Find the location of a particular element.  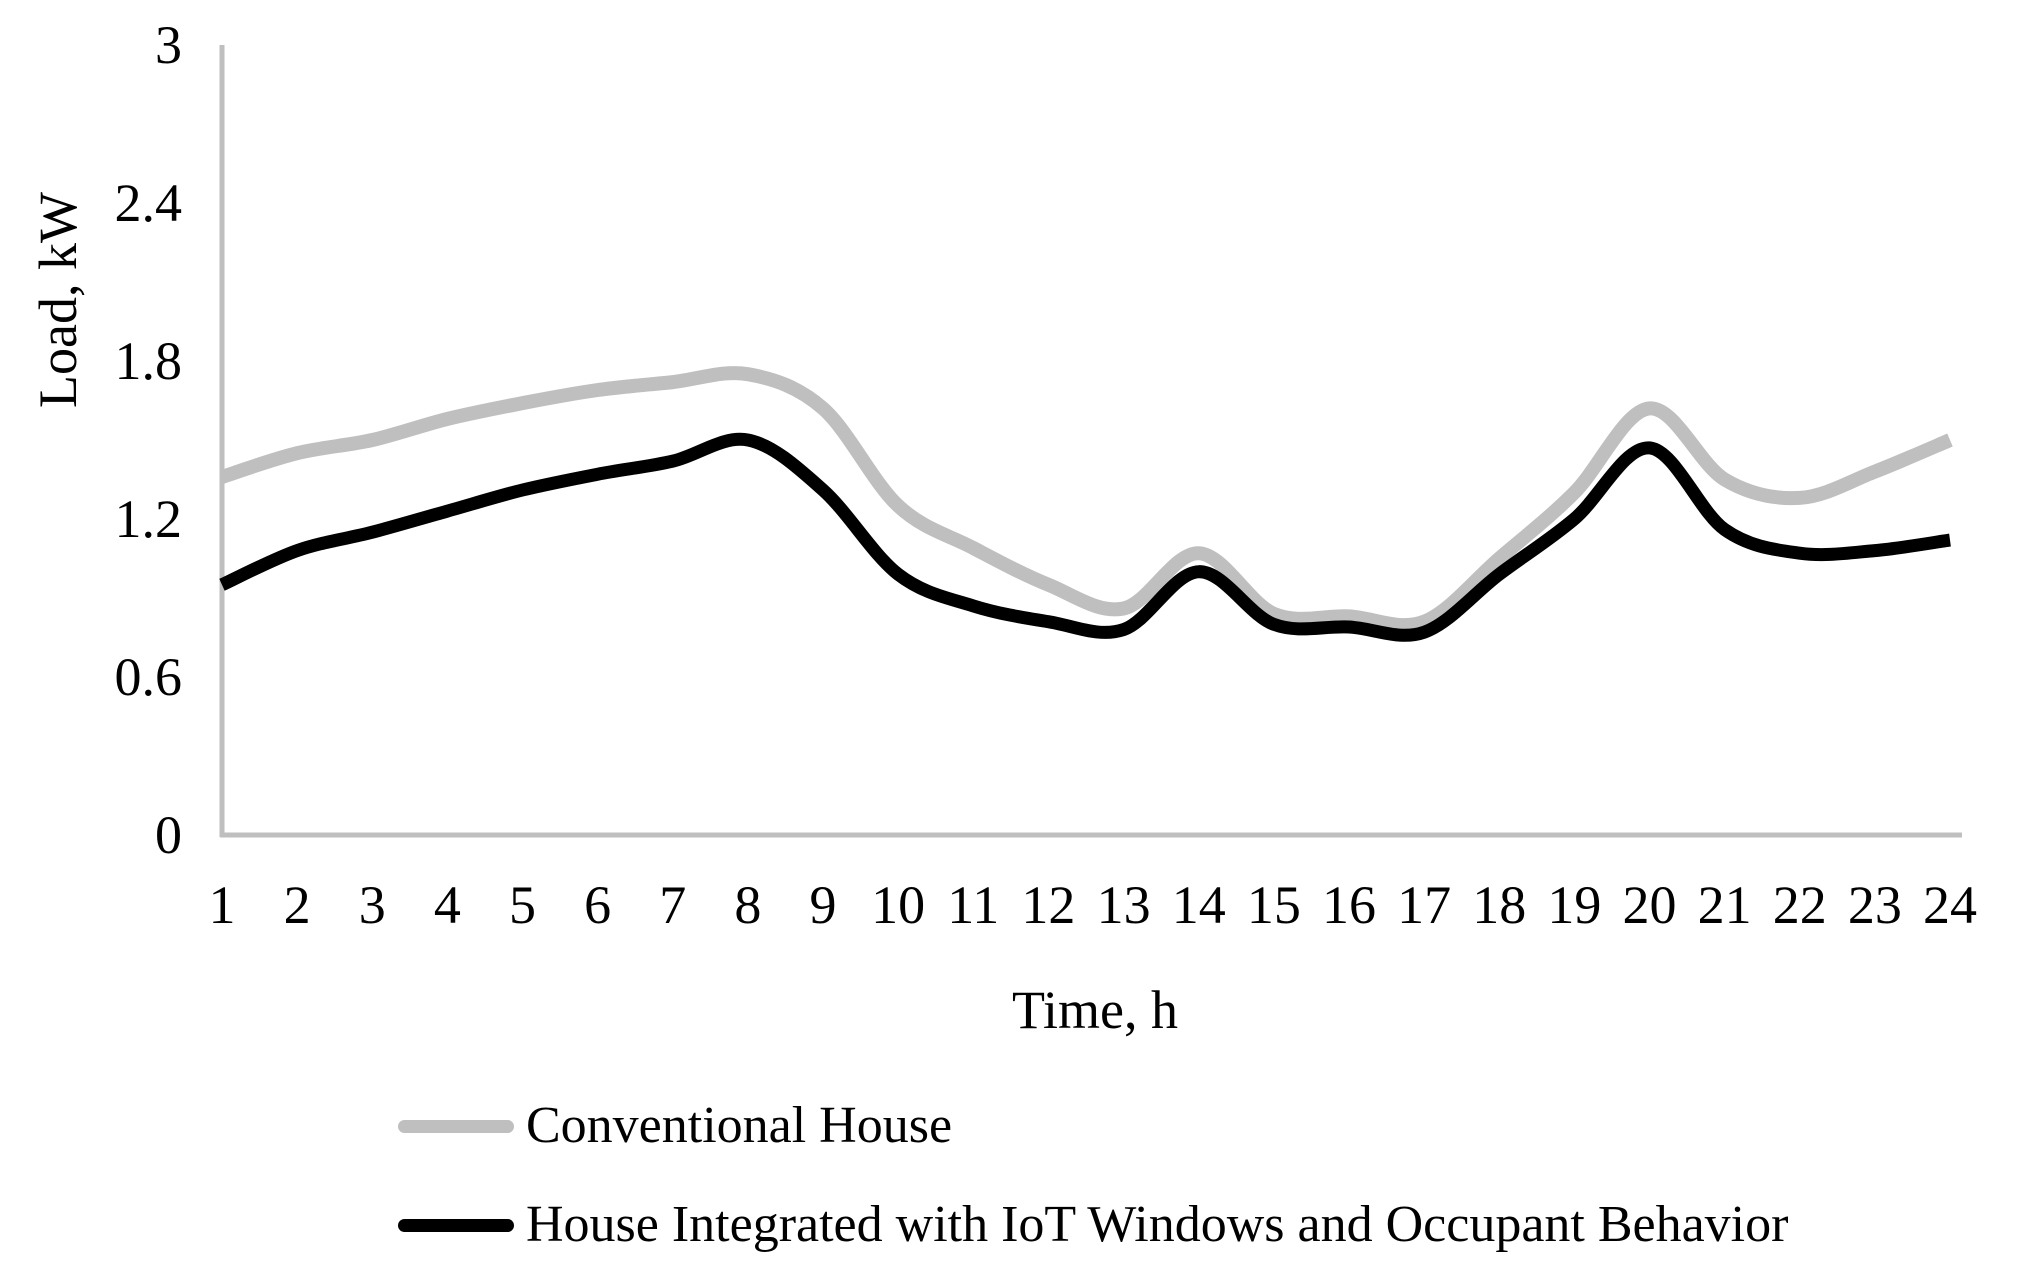

x-tick-label: 18 is located at coordinates (1499, 905).